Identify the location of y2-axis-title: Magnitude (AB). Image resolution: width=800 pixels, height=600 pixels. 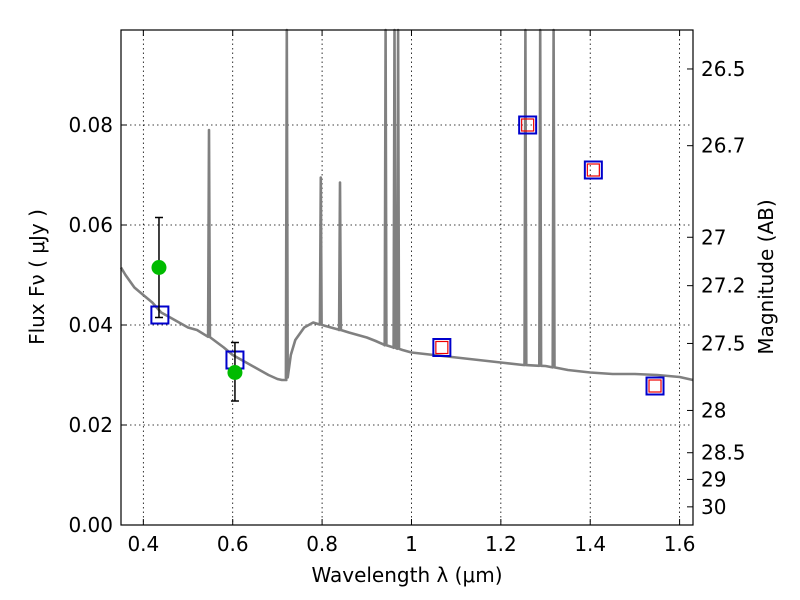
(766, 276).